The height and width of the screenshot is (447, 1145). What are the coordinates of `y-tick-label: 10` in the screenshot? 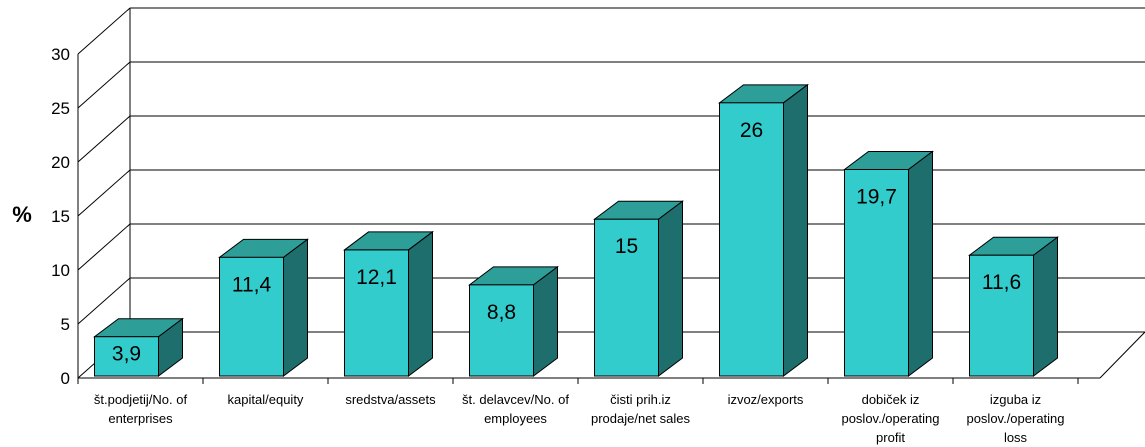 It's located at (60, 270).